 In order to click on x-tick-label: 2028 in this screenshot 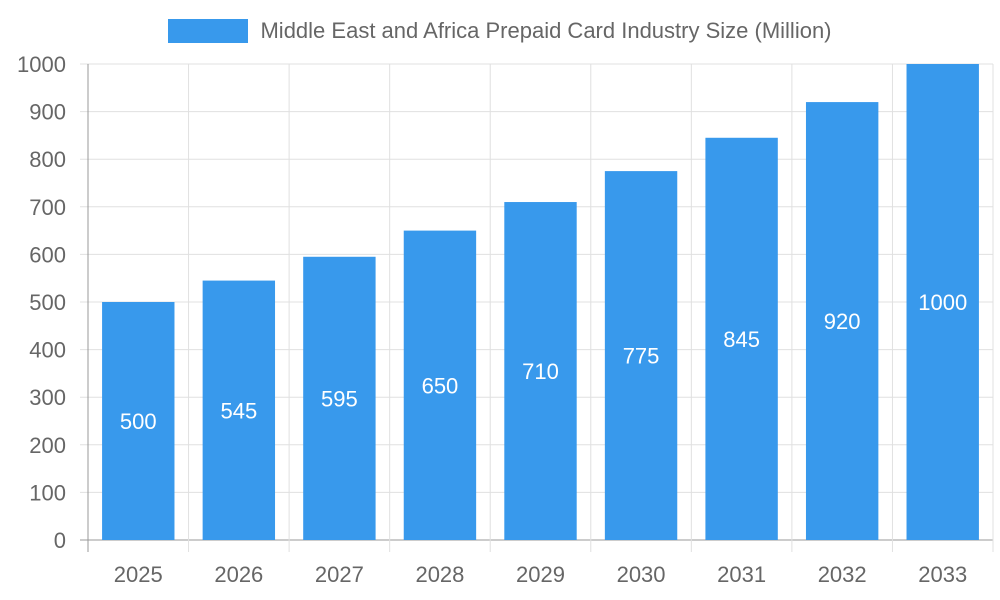, I will do `click(439, 574)`.